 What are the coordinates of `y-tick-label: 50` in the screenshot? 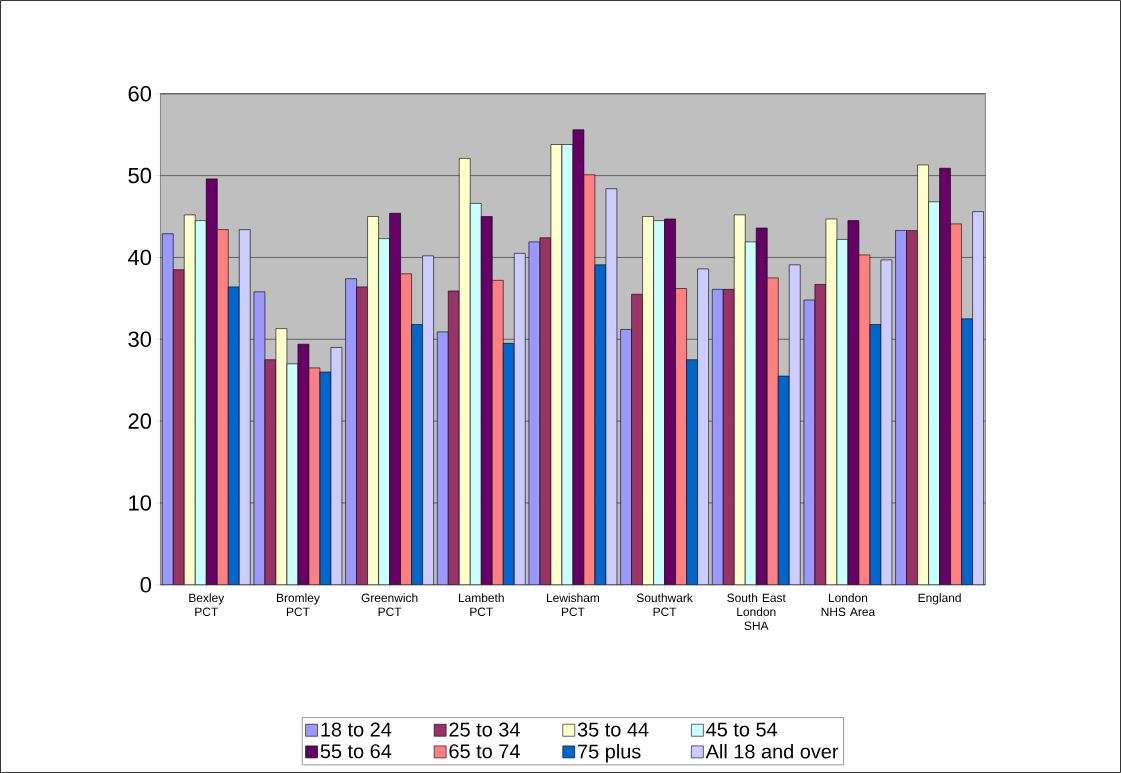 It's located at (140, 175).